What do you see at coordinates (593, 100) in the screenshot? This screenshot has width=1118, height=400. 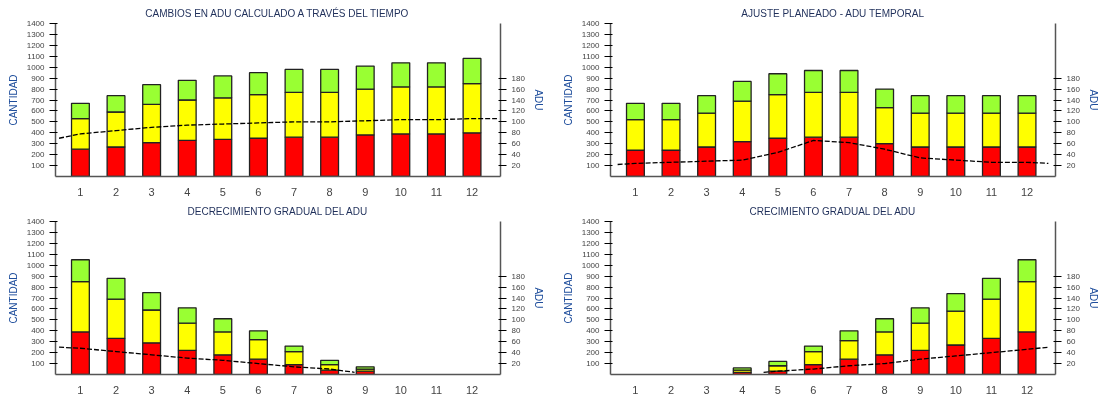 I see `y-tick-label: 700` at bounding box center [593, 100].